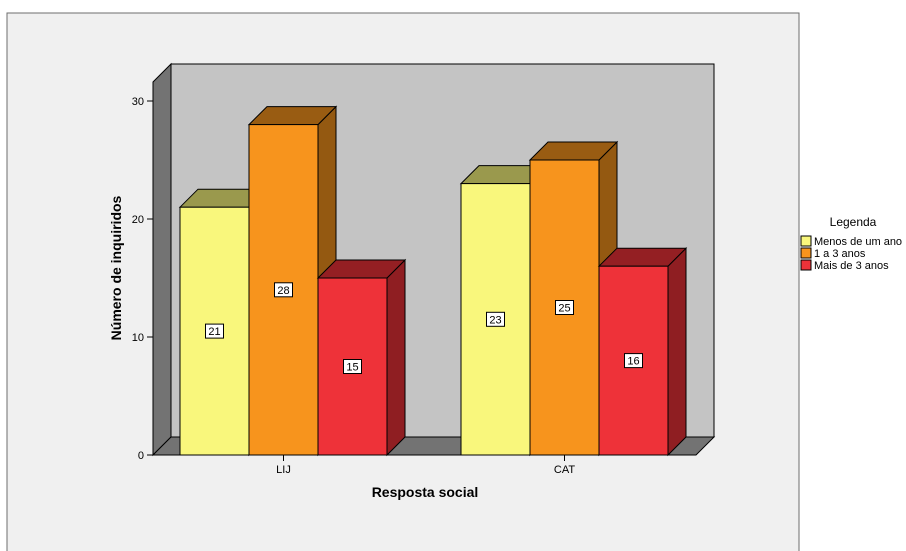 This screenshot has width=906, height=551. Describe the element at coordinates (138, 102) in the screenshot. I see `y-tick-label: 30` at that location.